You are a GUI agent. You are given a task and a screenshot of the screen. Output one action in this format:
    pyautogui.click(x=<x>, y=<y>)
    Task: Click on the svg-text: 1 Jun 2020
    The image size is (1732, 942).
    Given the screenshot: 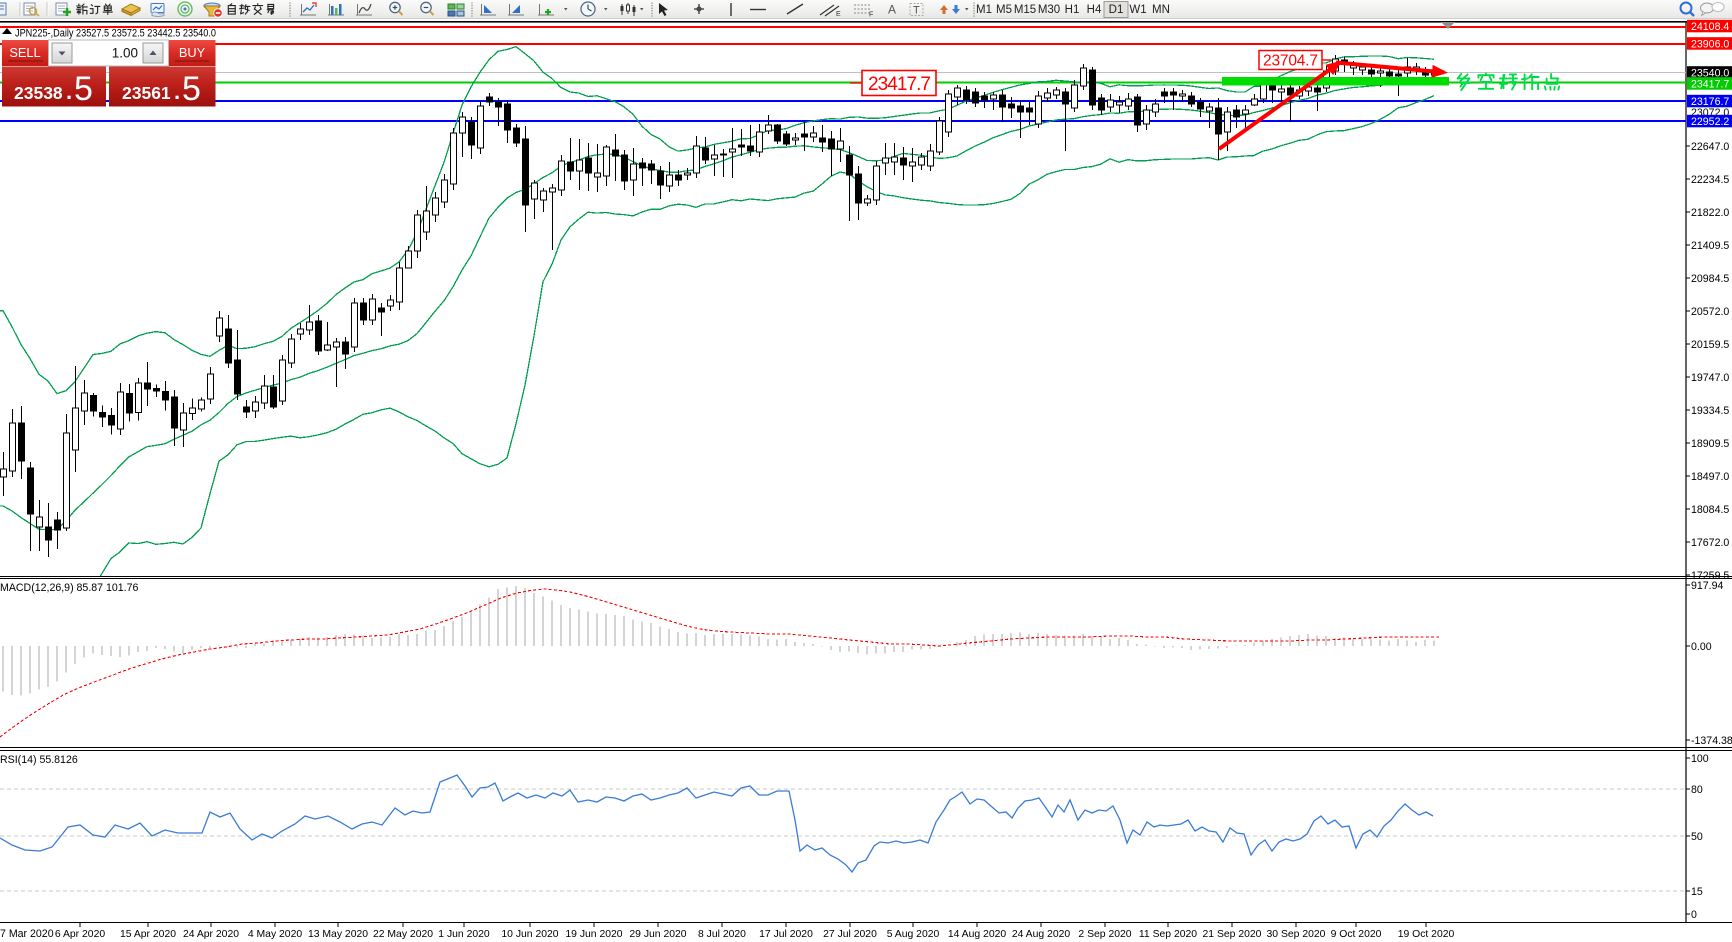 What is the action you would take?
    pyautogui.click(x=464, y=934)
    